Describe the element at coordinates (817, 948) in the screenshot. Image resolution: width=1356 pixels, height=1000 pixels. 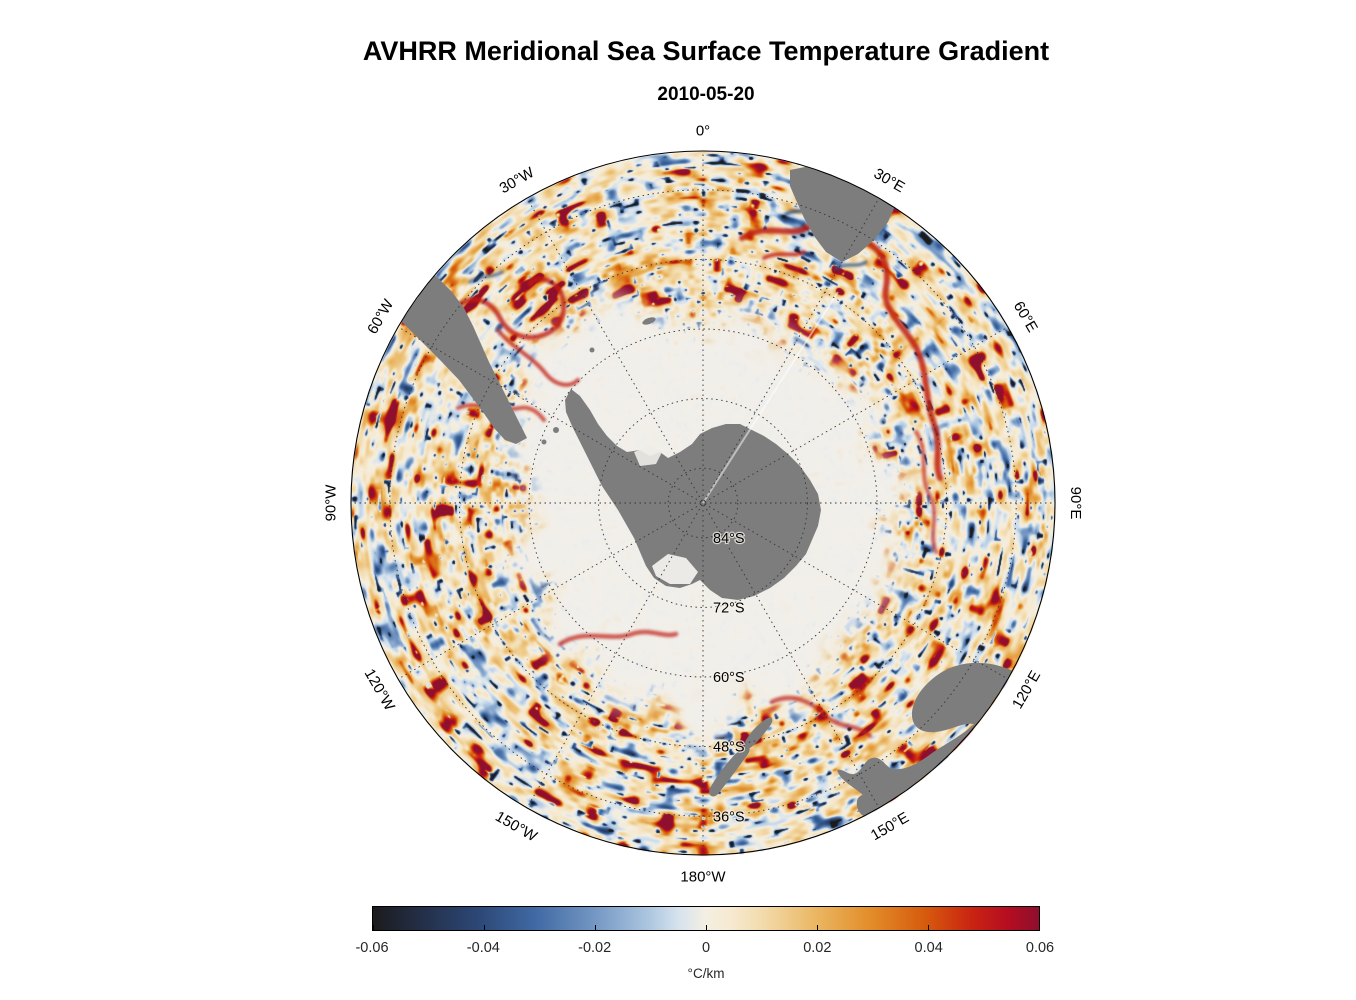
I see `colorbar-tick-label: 0.02` at that location.